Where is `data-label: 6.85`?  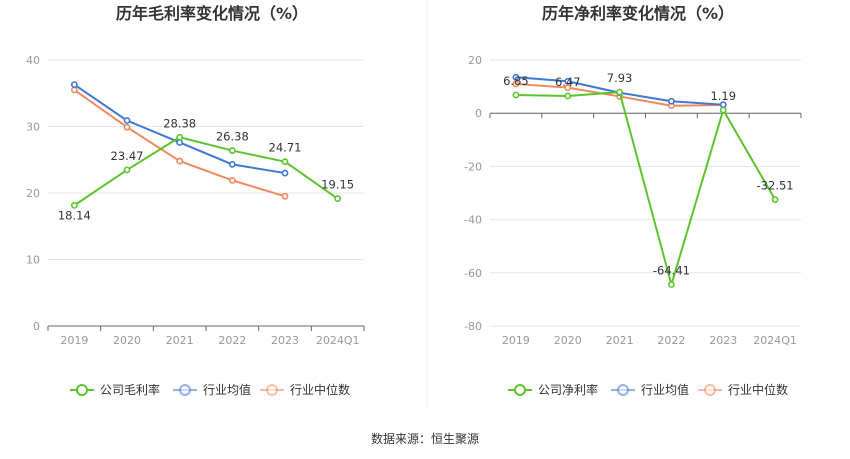 data-label: 6.85 is located at coordinates (516, 81).